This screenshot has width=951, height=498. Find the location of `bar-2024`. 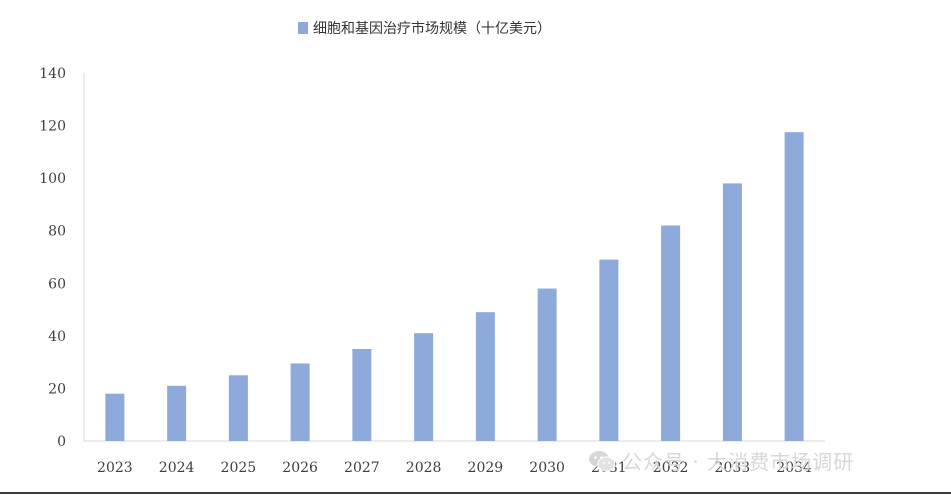

bar-2024 is located at coordinates (177, 413).